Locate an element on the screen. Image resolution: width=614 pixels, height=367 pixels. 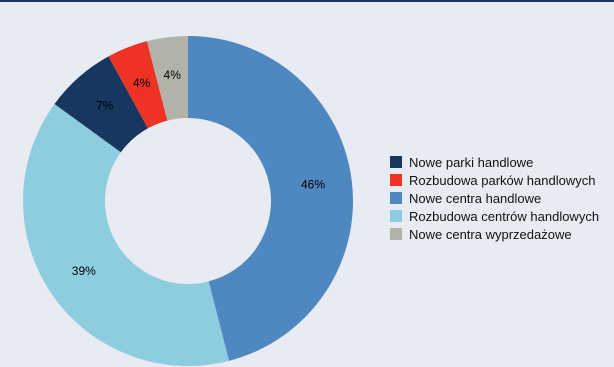
data-label-rozbudowa-parkow-handlowych: 4% is located at coordinates (142, 83).